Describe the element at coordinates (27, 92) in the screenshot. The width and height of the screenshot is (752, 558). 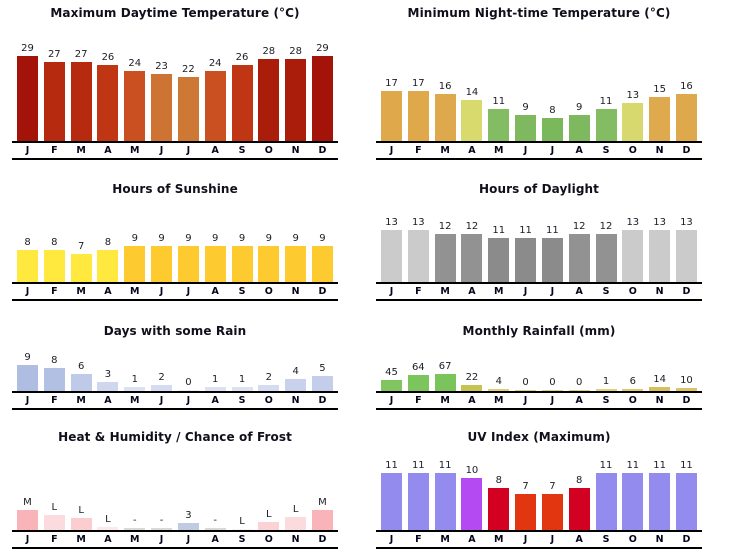
I see `bar-column: 29` at that location.